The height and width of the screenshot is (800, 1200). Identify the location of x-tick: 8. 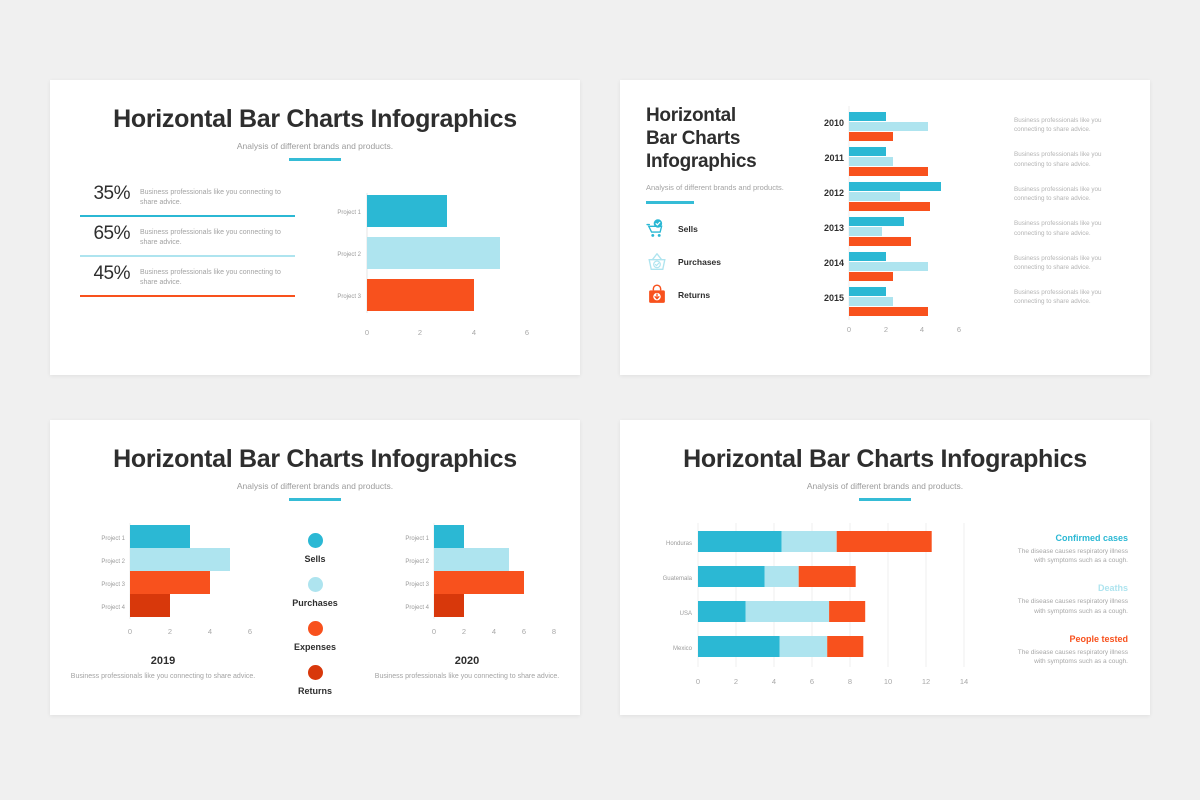
(850, 681).